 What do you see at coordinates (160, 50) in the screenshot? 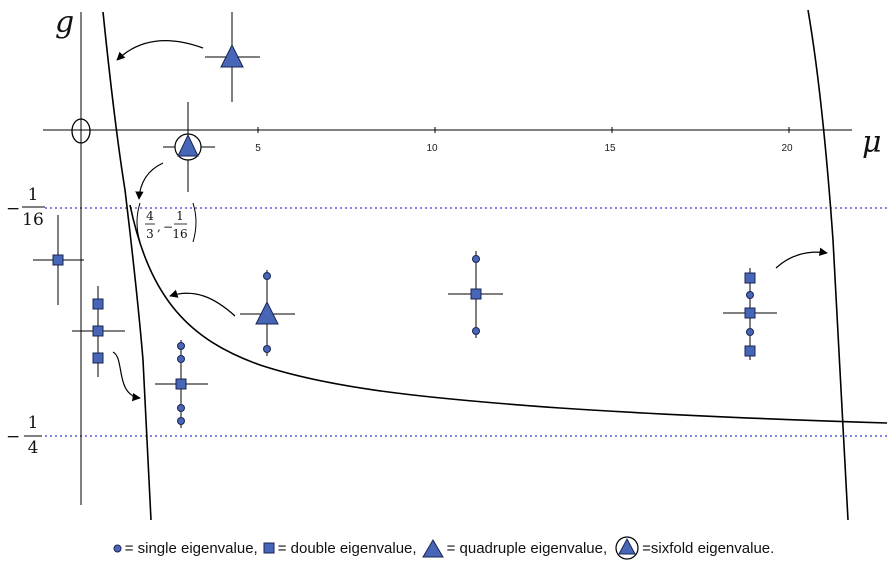
I see `arrow-to-left-curve-top` at bounding box center [160, 50].